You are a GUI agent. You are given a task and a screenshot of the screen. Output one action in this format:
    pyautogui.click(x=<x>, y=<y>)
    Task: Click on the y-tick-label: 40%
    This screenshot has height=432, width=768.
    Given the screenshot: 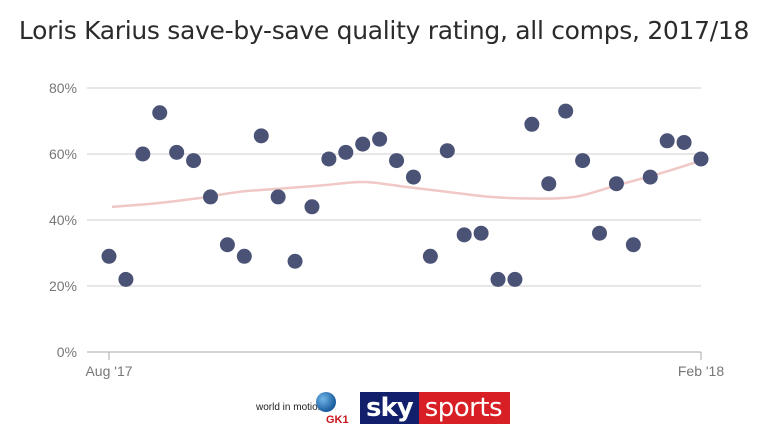 What is the action you would take?
    pyautogui.click(x=63, y=220)
    